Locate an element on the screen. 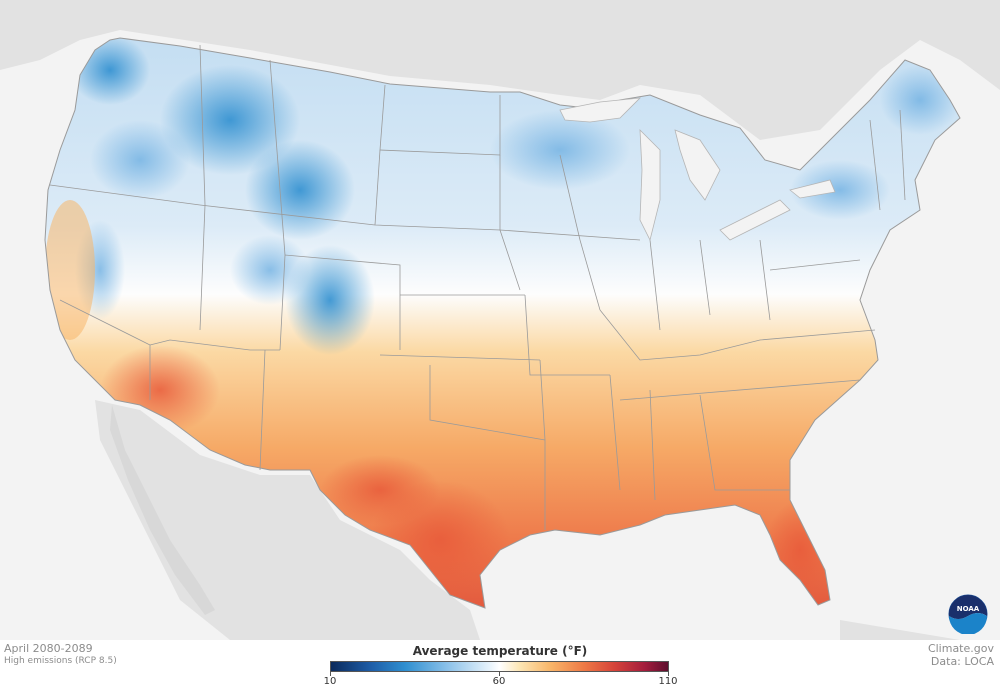  noaa-logo-text: NOAA is located at coordinates (968, 609).